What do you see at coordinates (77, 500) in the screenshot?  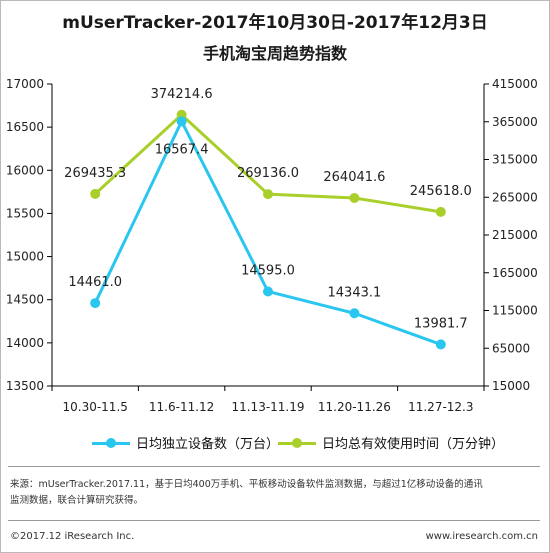 I see `source-note-line-2: 监测数据，联合计算研究获得。` at bounding box center [77, 500].